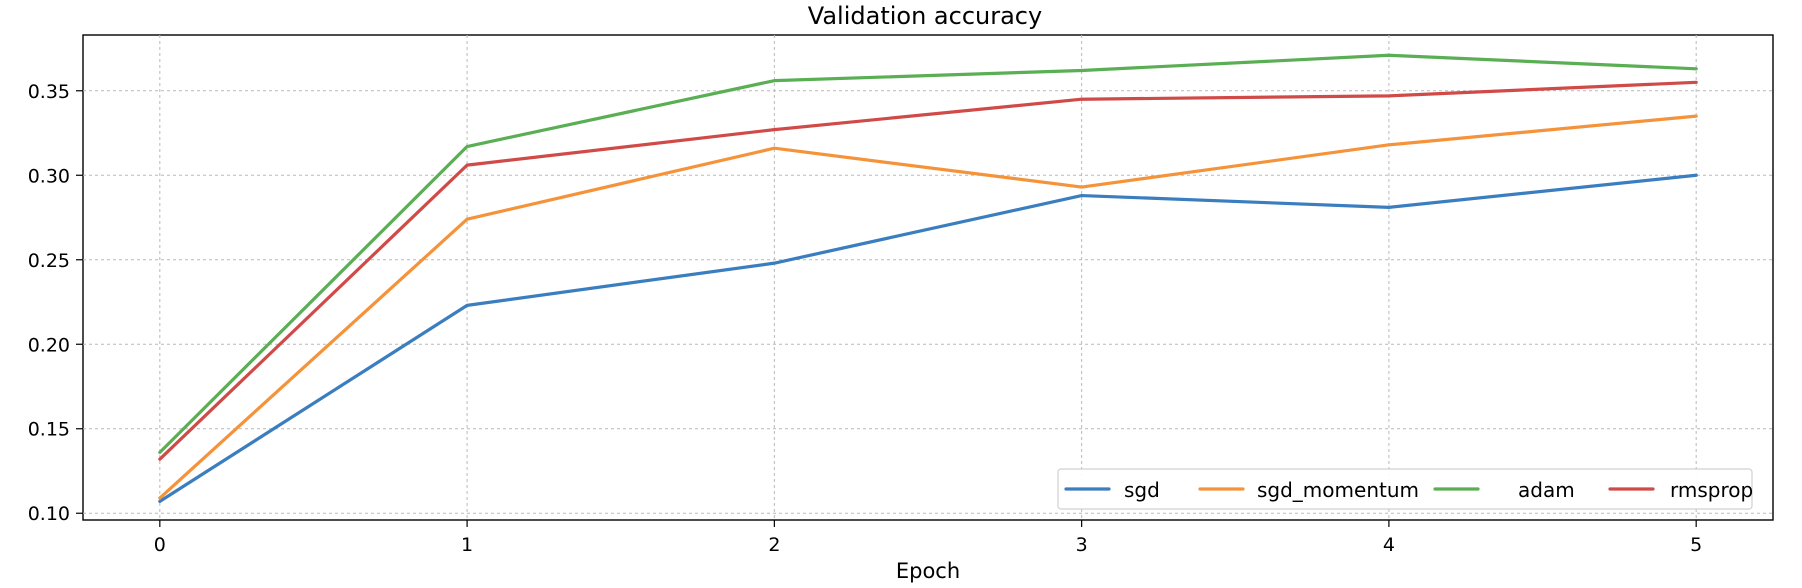 Image resolution: width=1802 pixels, height=588 pixels. I want to click on legend: sgd sgd_momentum adam rmsprop, so click(1405, 489).